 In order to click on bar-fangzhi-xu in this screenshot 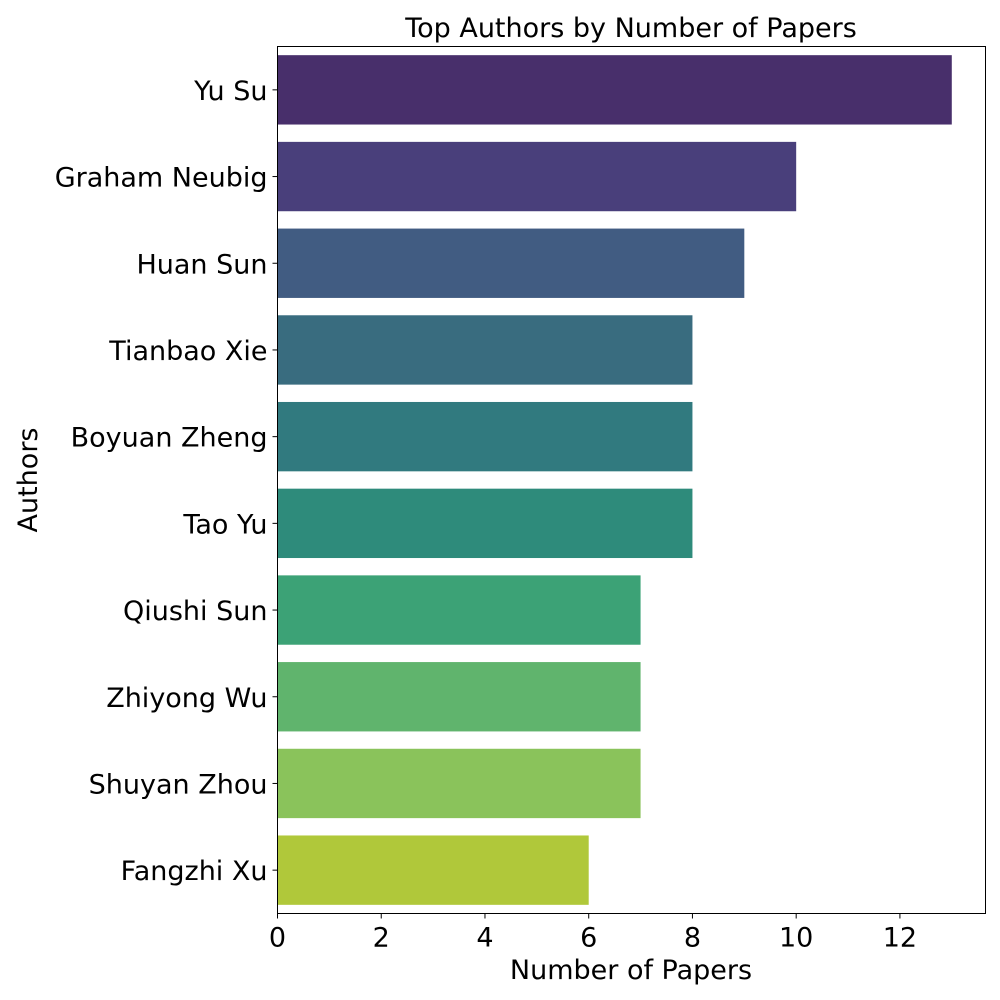, I will do `click(433, 870)`.